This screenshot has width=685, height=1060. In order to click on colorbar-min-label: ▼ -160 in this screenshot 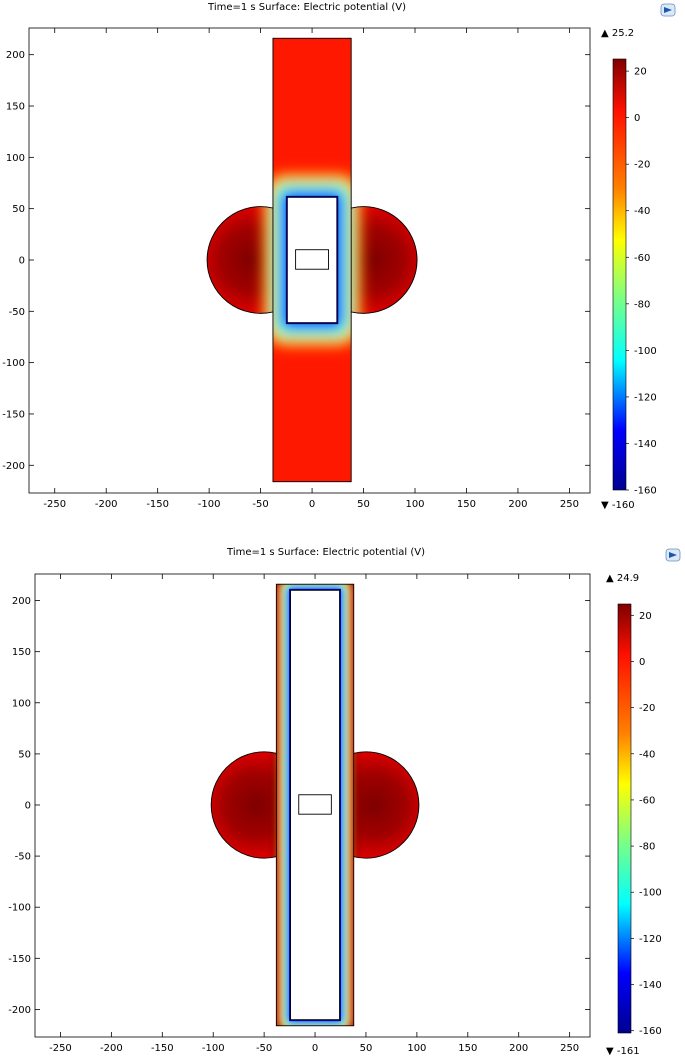, I will do `click(618, 505)`.